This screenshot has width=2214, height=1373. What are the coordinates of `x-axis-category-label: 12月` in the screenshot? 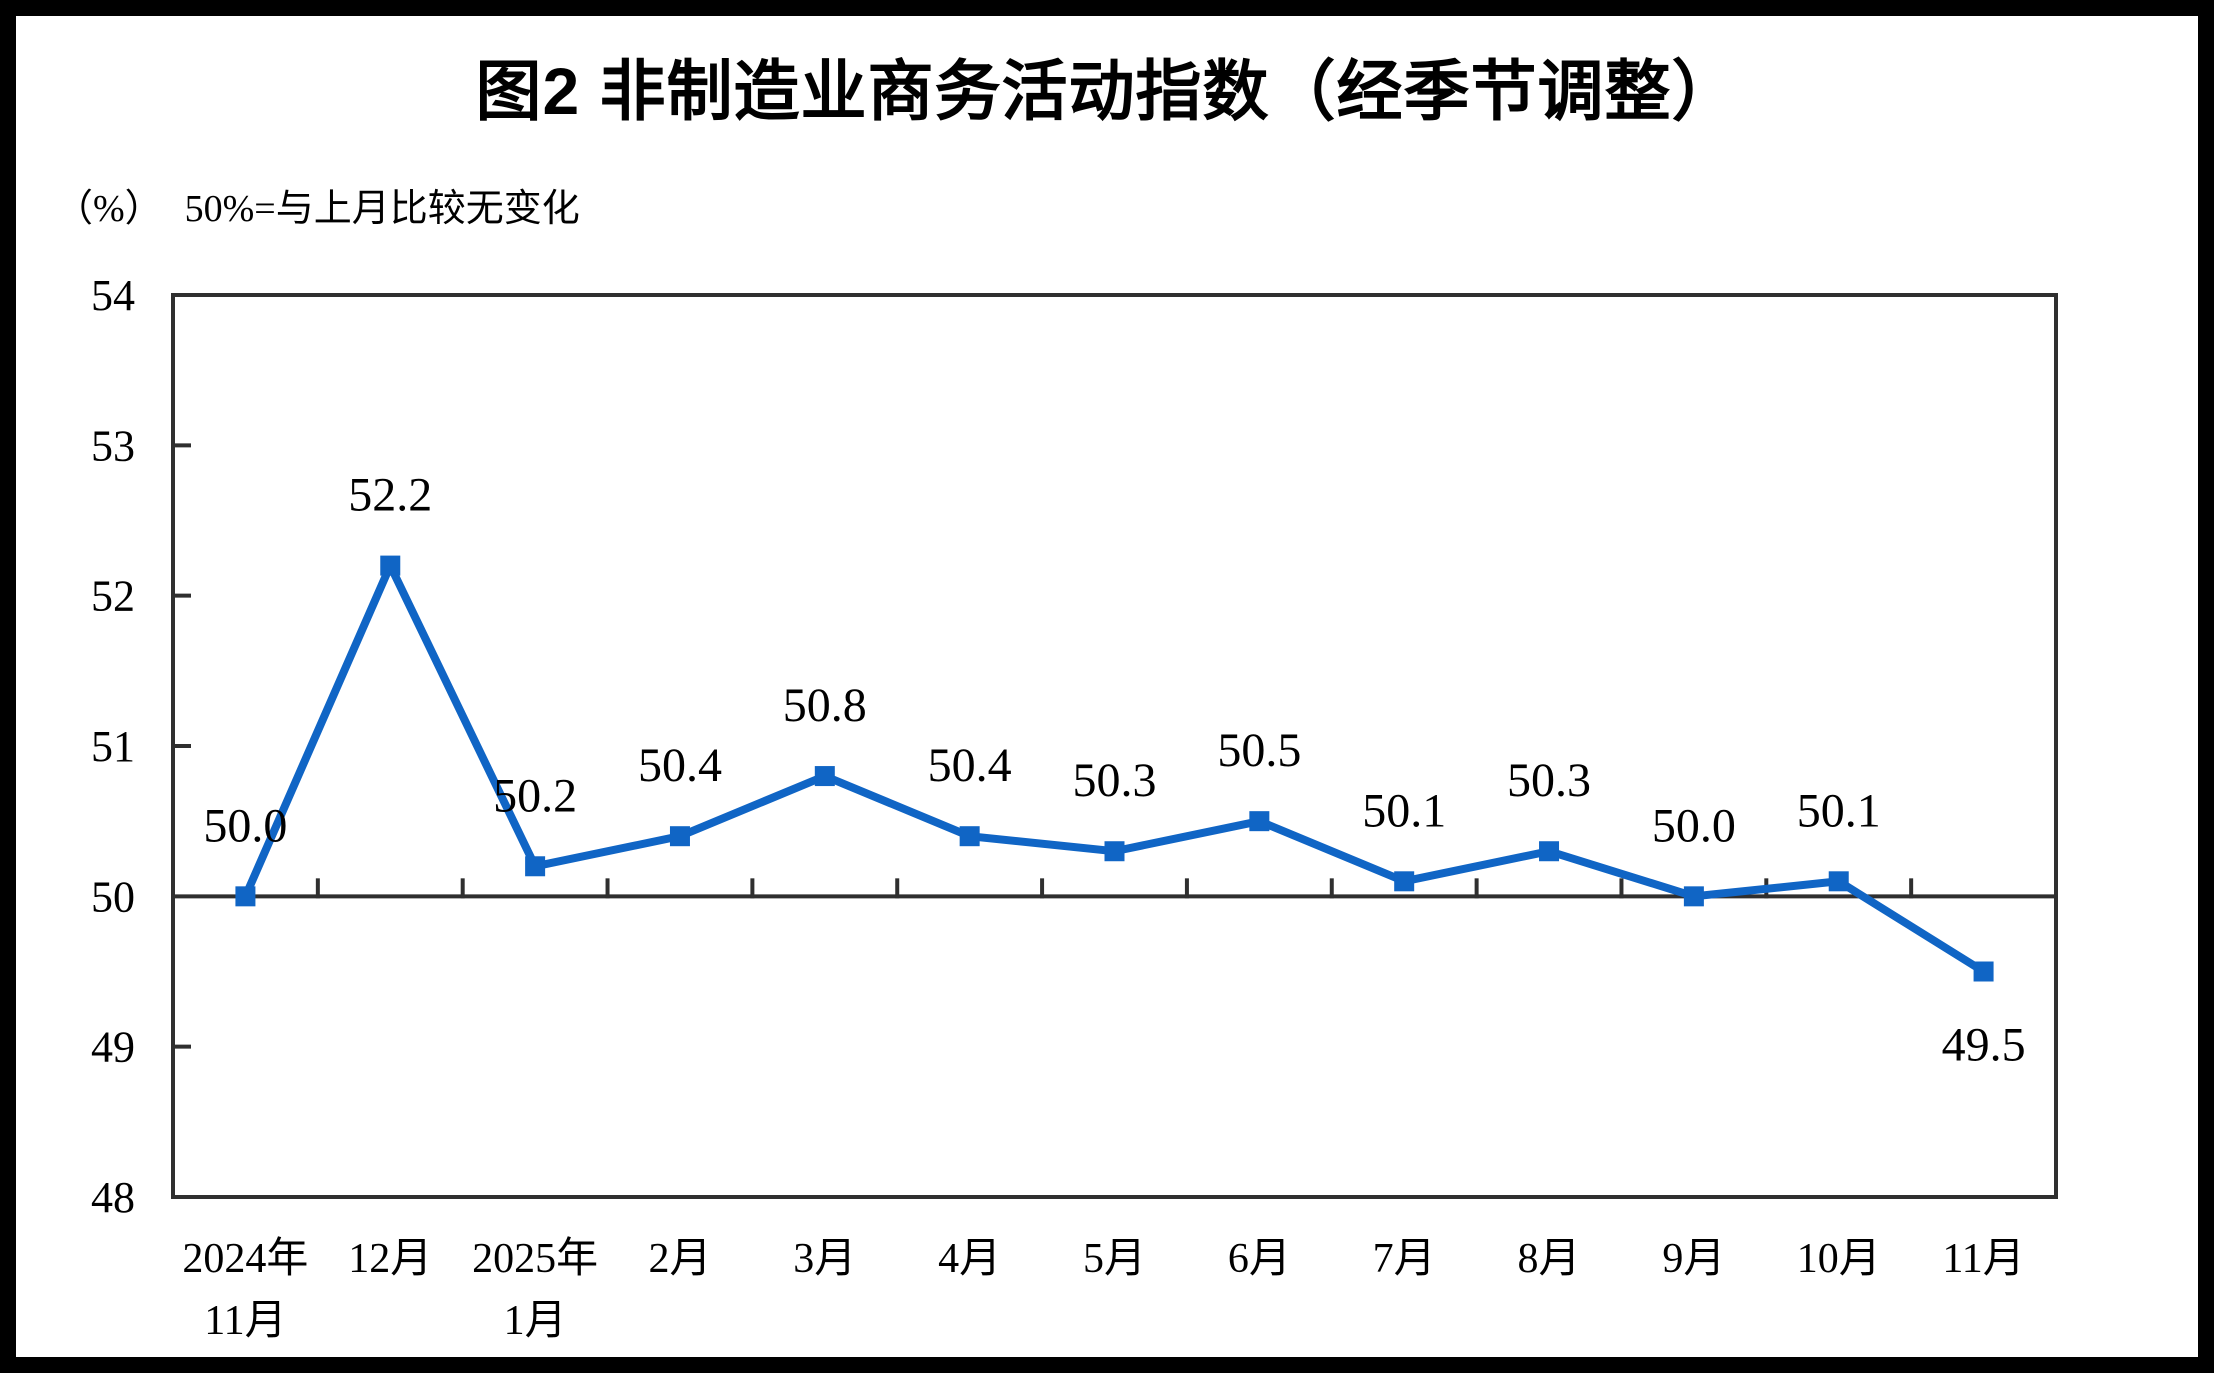 It's located at (390, 1259).